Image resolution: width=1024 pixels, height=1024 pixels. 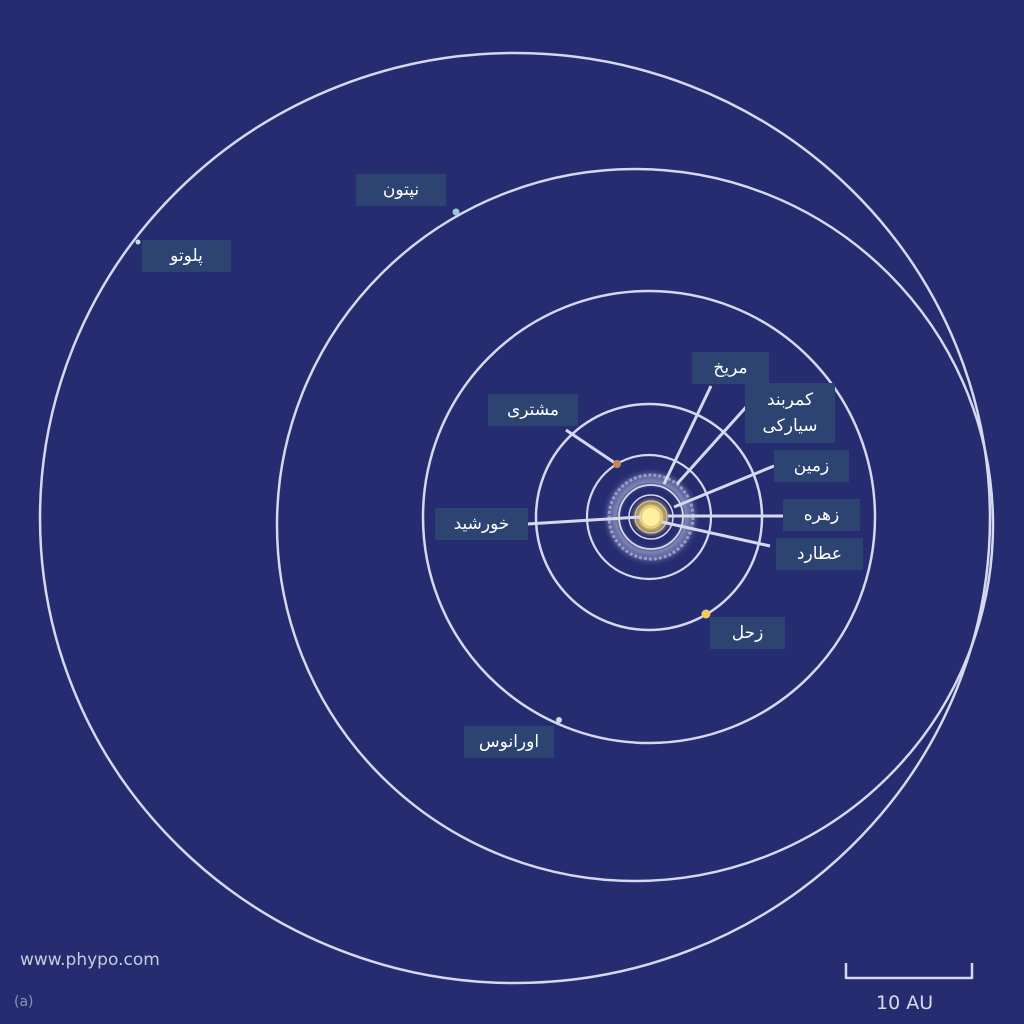 What do you see at coordinates (481, 524) in the screenshot?
I see `sun-label: خورشید` at bounding box center [481, 524].